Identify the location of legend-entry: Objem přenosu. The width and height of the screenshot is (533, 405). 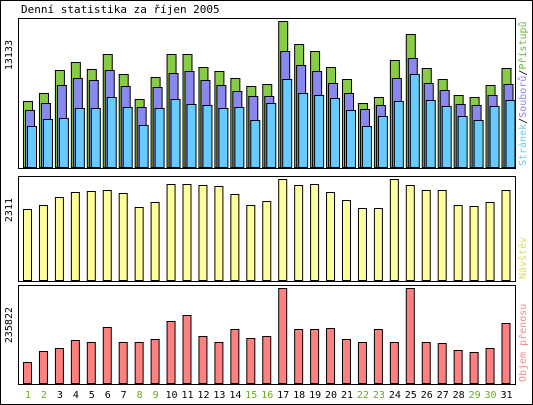
(523, 343).